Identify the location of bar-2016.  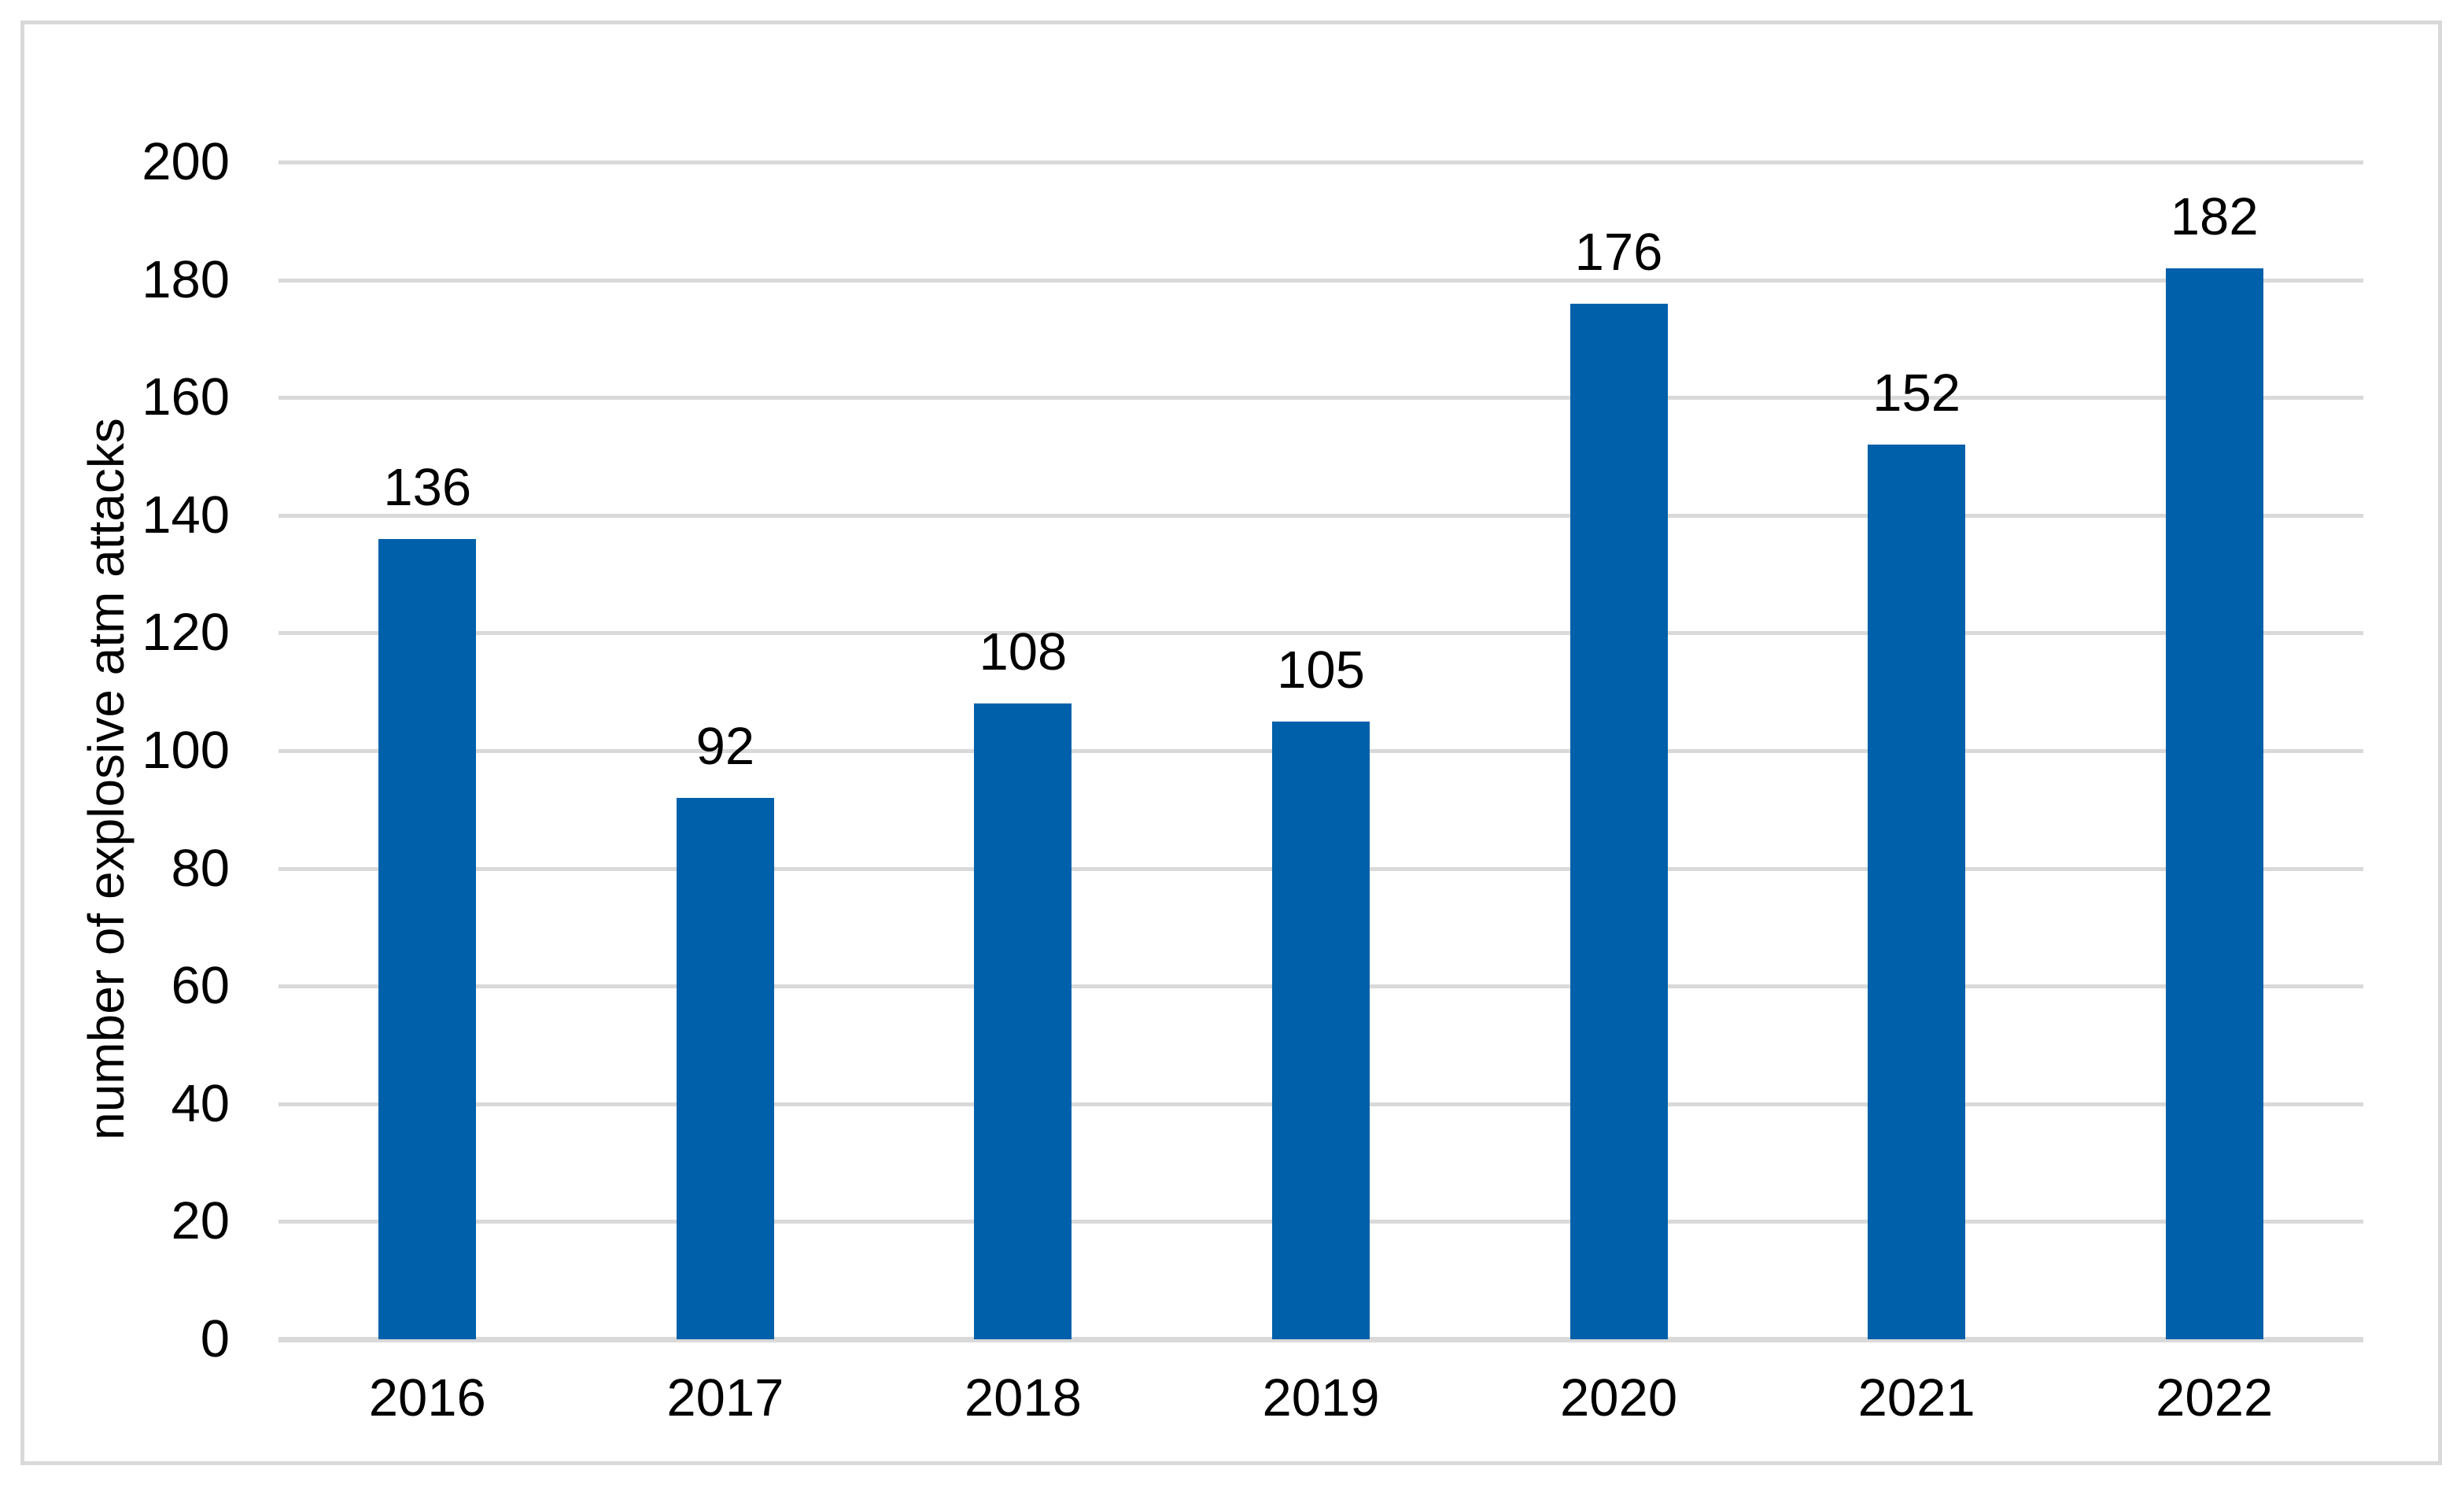
(427, 938).